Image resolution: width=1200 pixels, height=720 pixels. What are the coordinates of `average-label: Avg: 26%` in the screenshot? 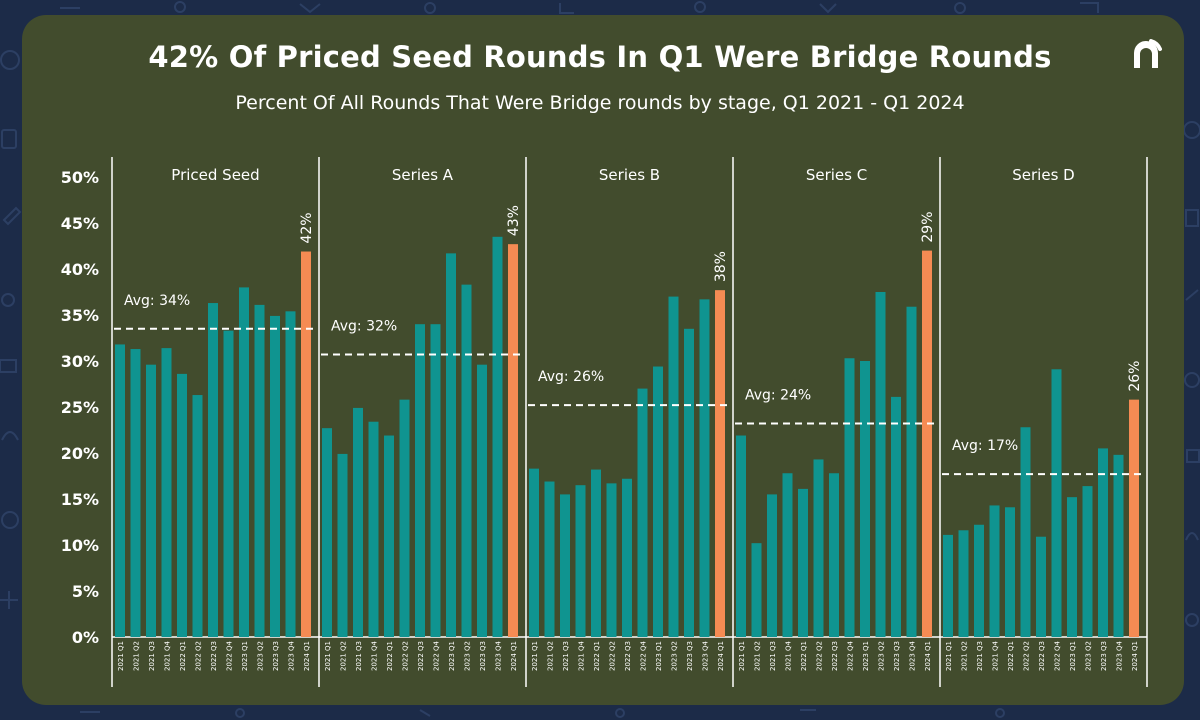 It's located at (571, 377).